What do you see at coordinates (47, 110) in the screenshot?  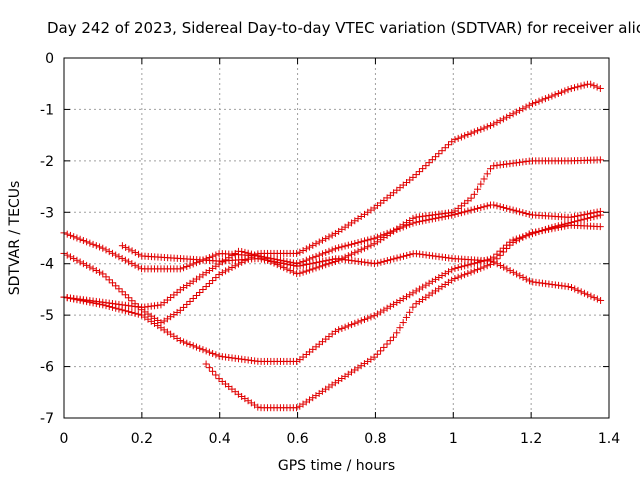 I see `y-tick-label: -1` at bounding box center [47, 110].